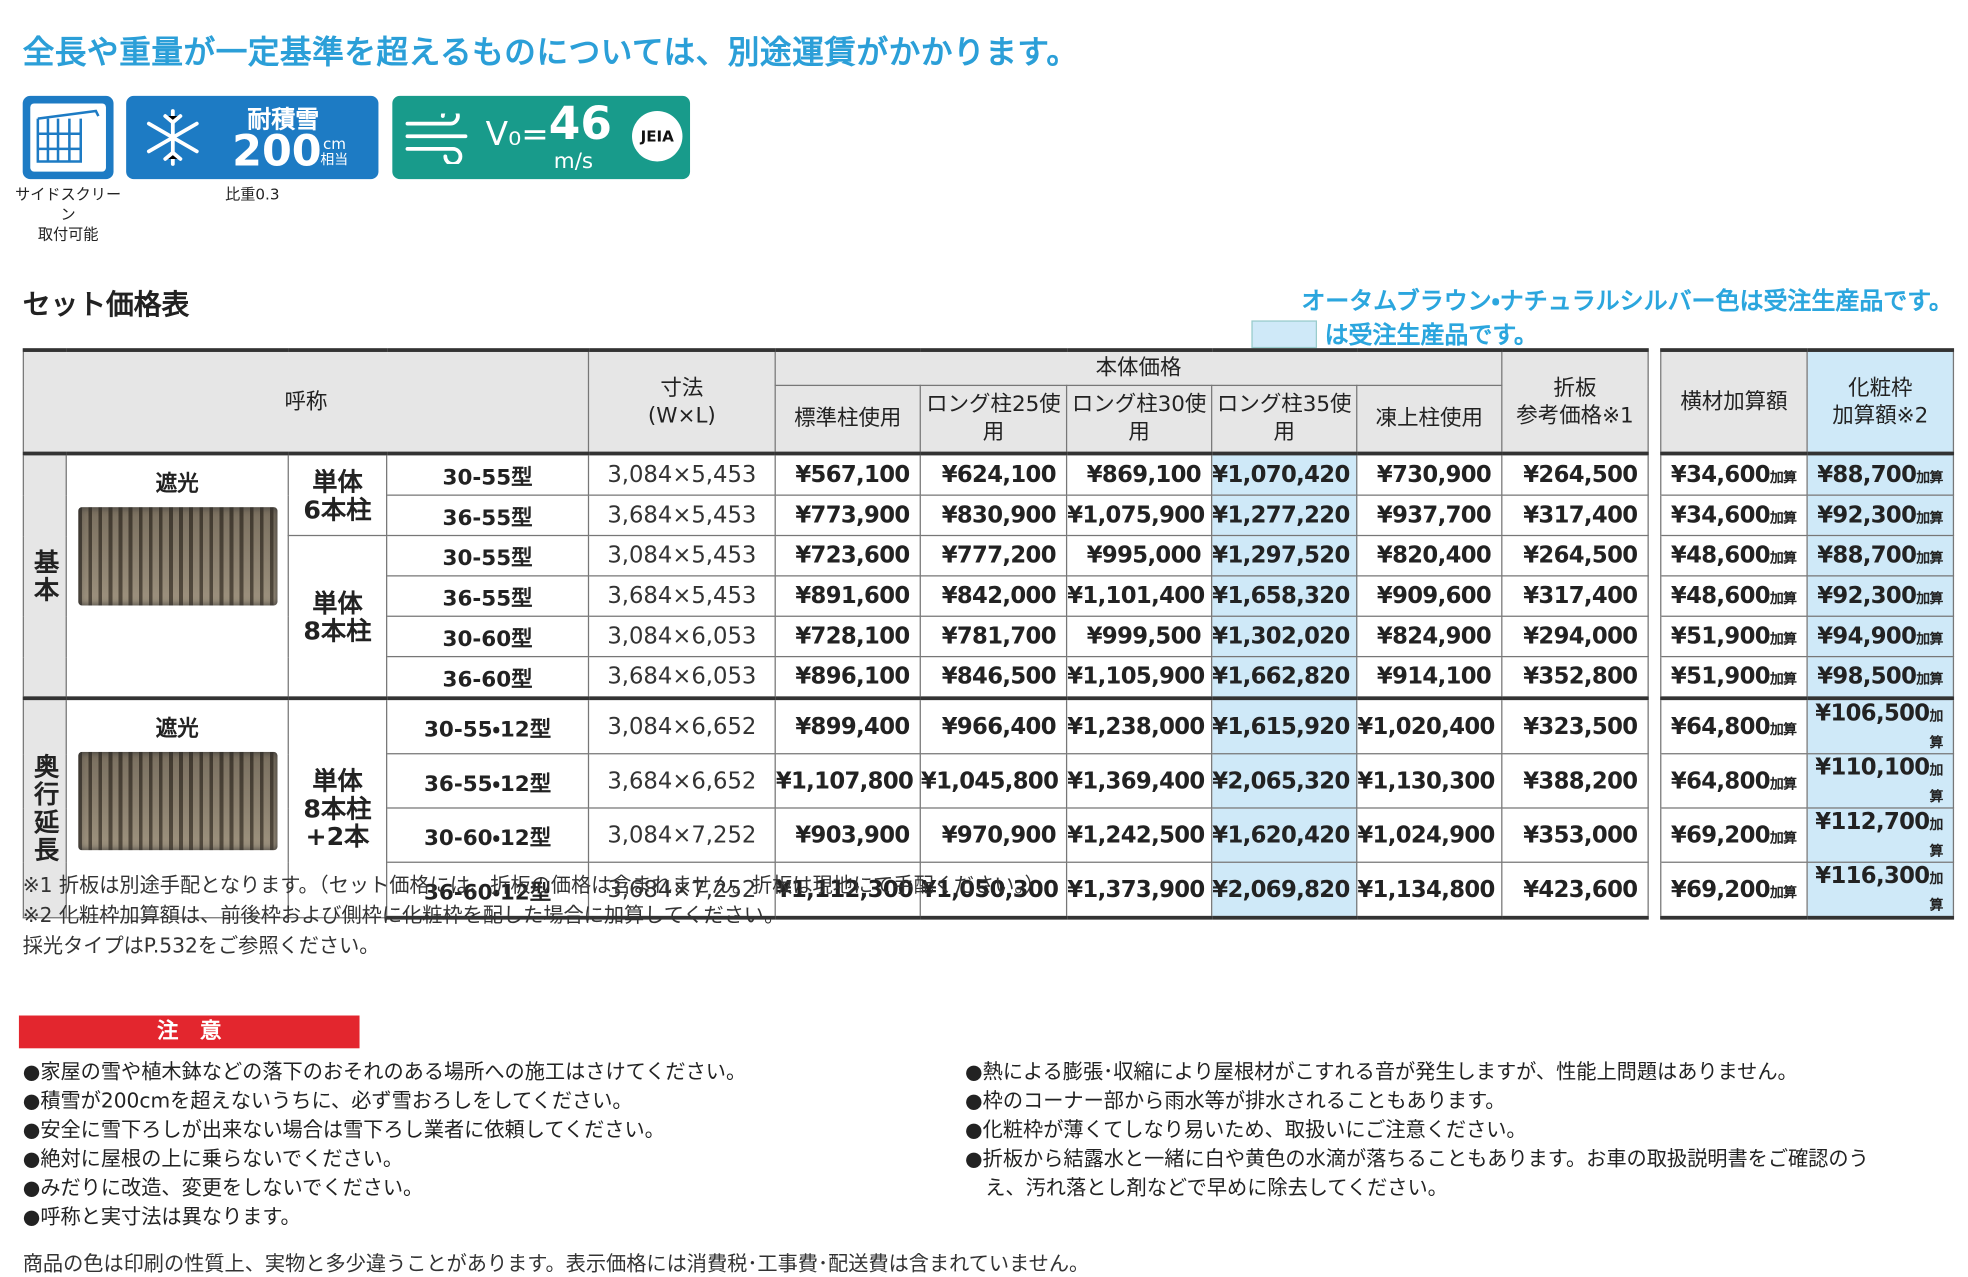  Describe the element at coordinates (681, 473) in the screenshot. I see `size: 3,084×5,453` at that location.